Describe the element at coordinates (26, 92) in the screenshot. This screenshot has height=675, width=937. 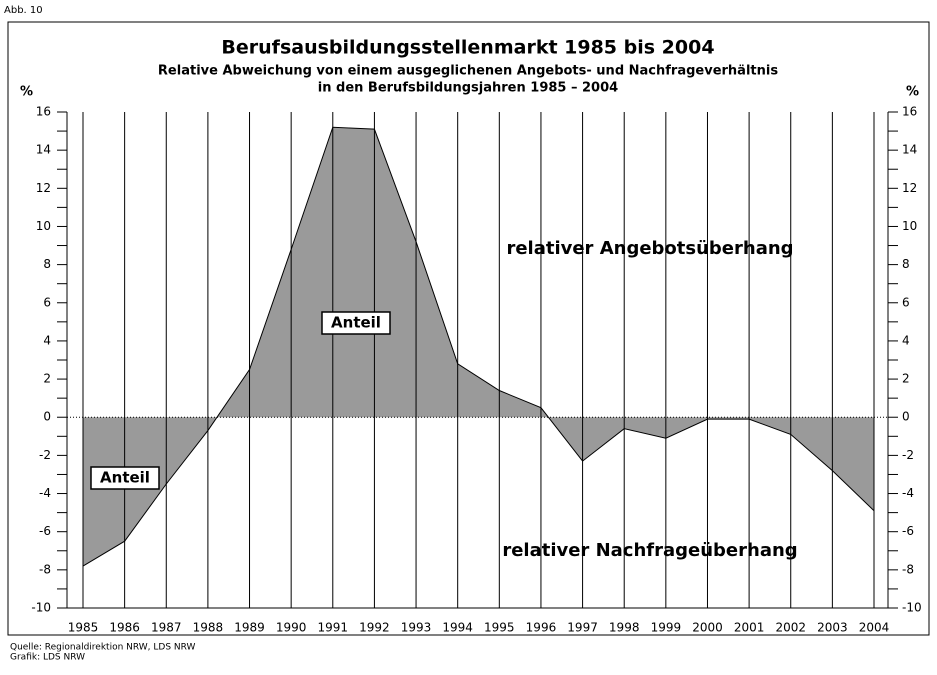
I see `y-axis-label: %` at that location.